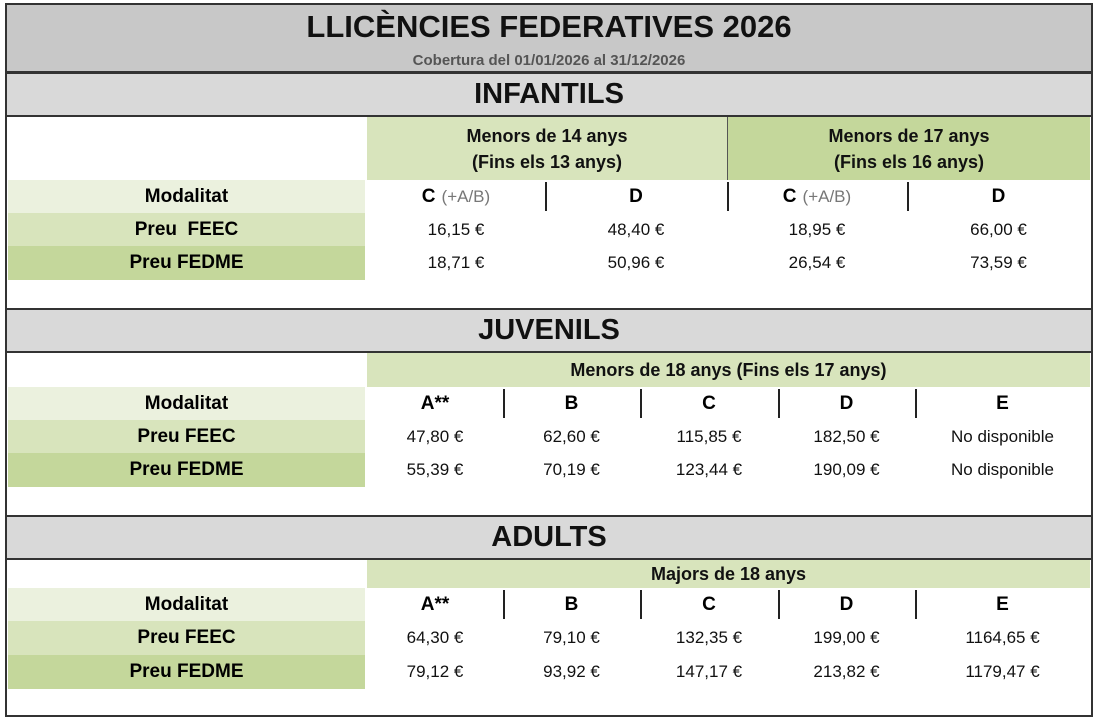  Describe the element at coordinates (908, 148) in the screenshot. I see `group-header: Menors de 17 anys (Fins els 16 anys)` at that location.